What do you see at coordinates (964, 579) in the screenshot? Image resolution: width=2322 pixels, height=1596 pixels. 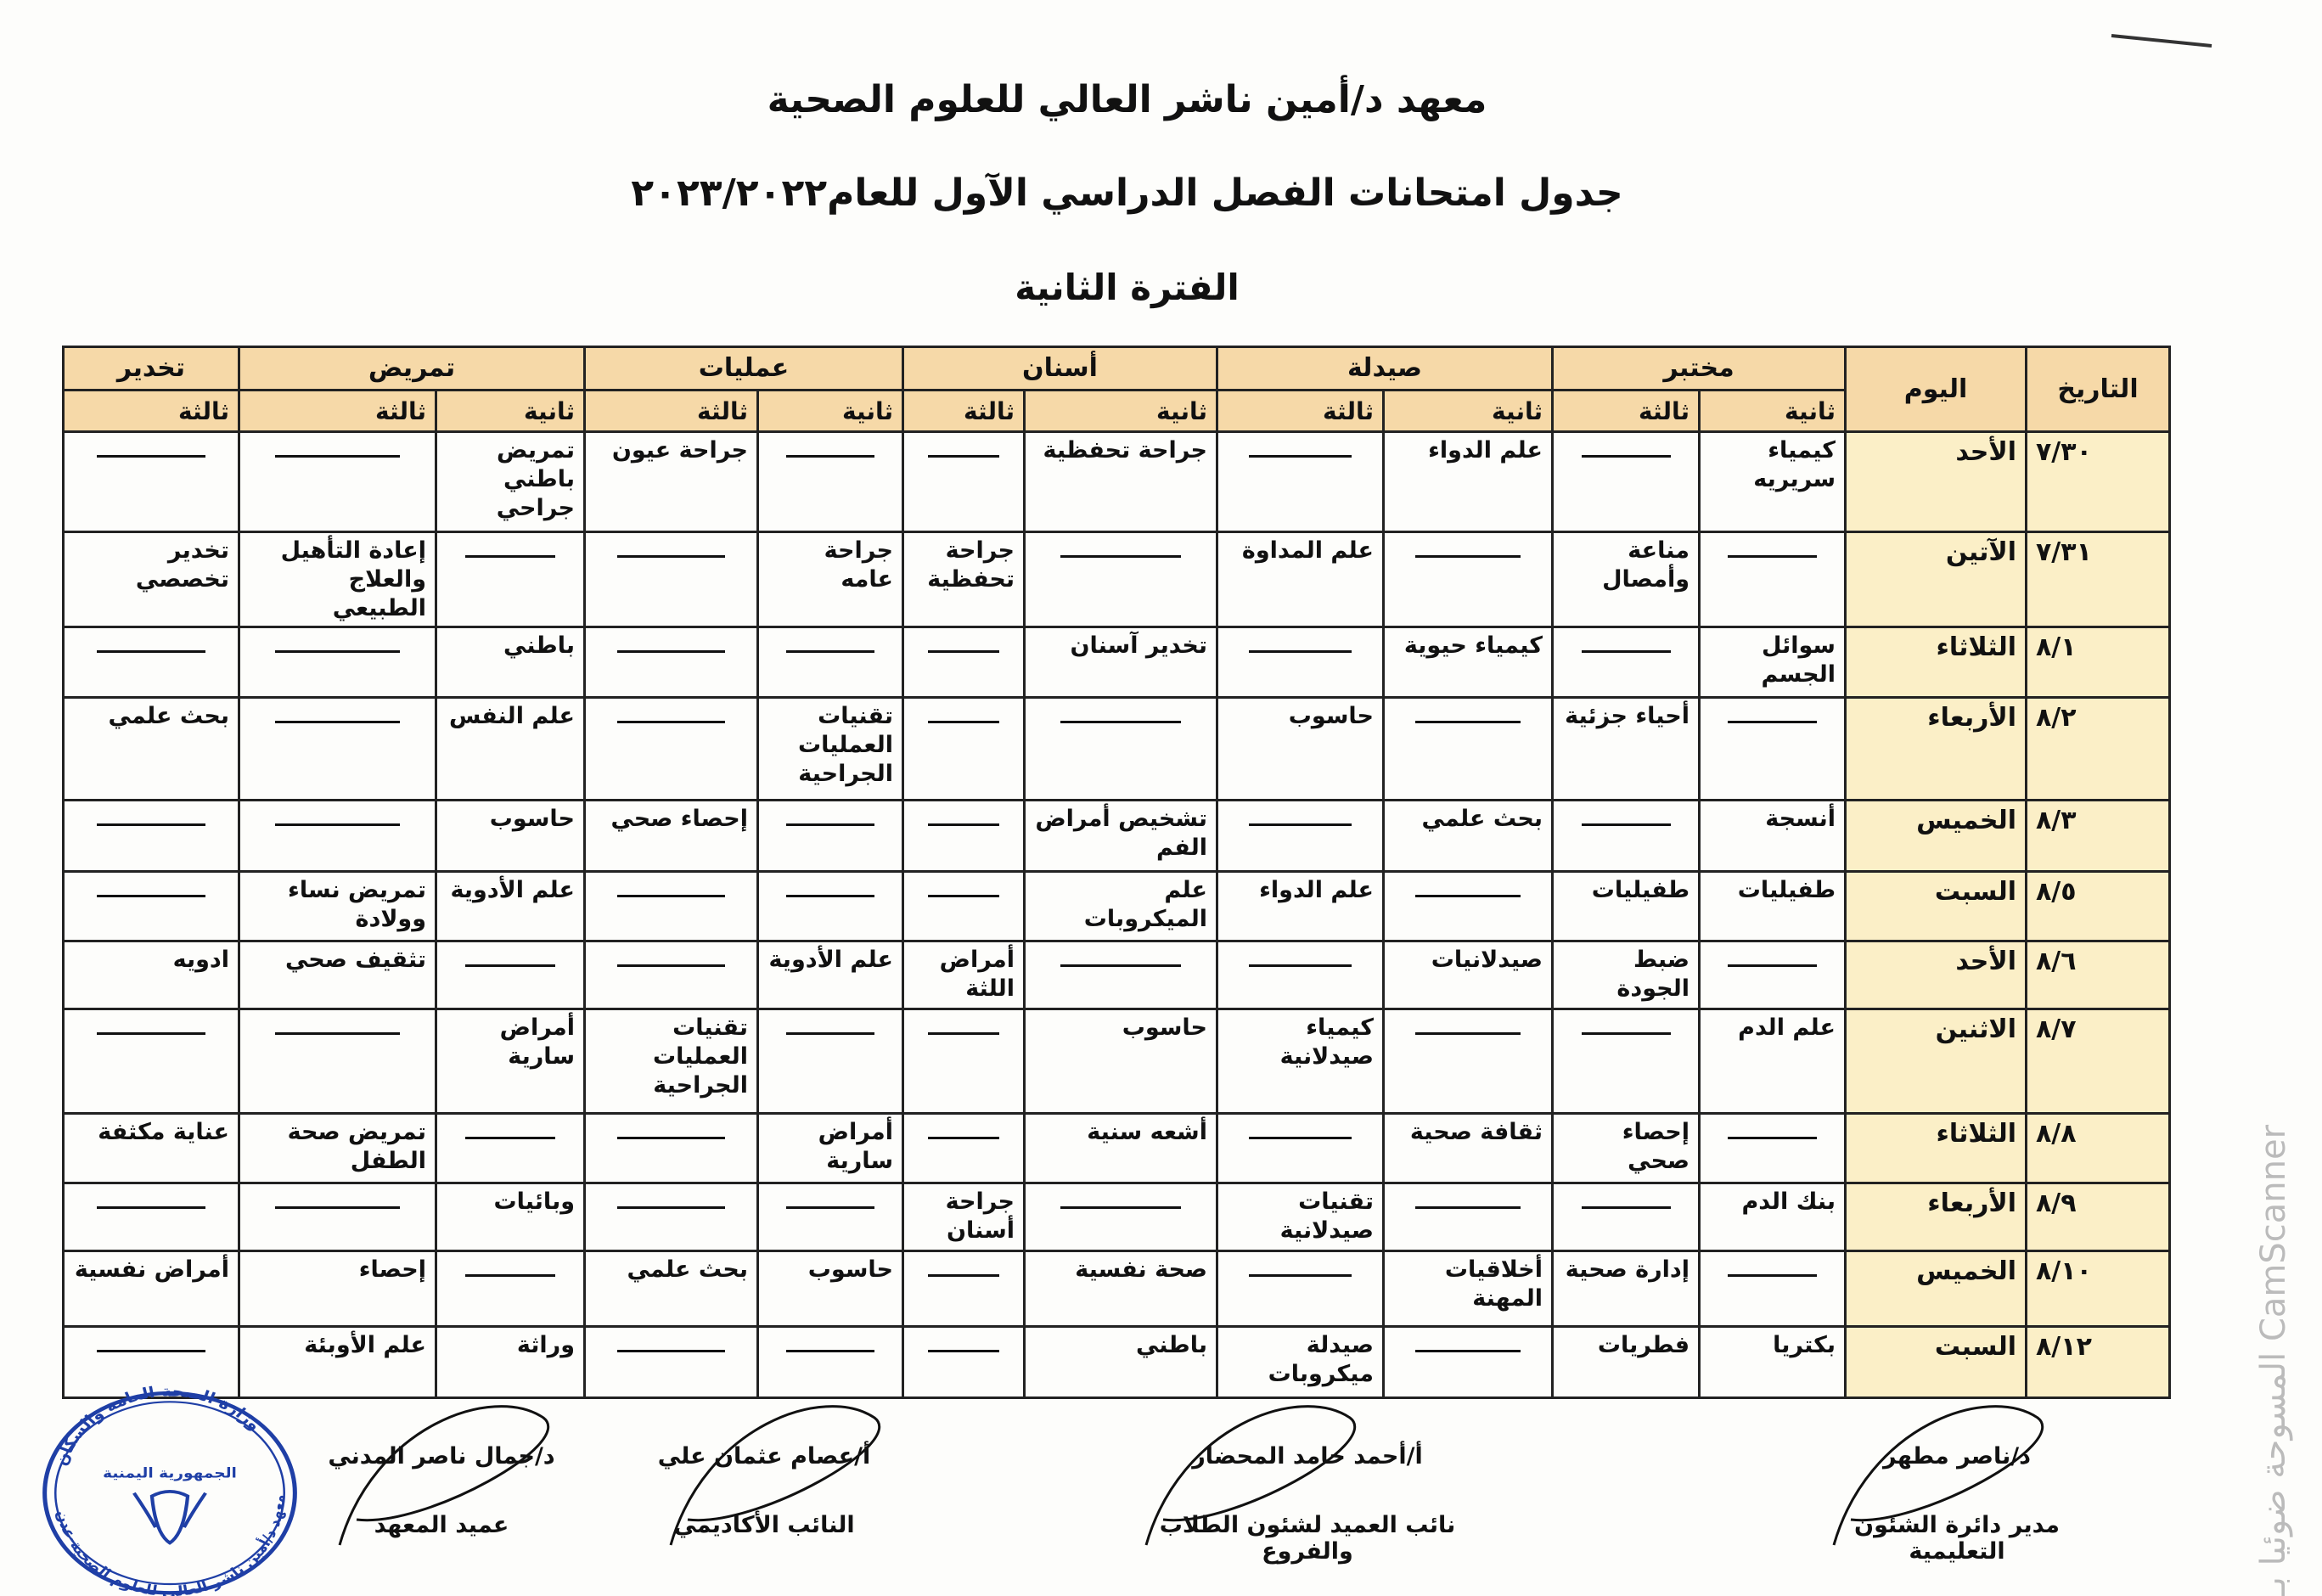 I see `exam-cell: جراحة تحفظية` at bounding box center [964, 579].